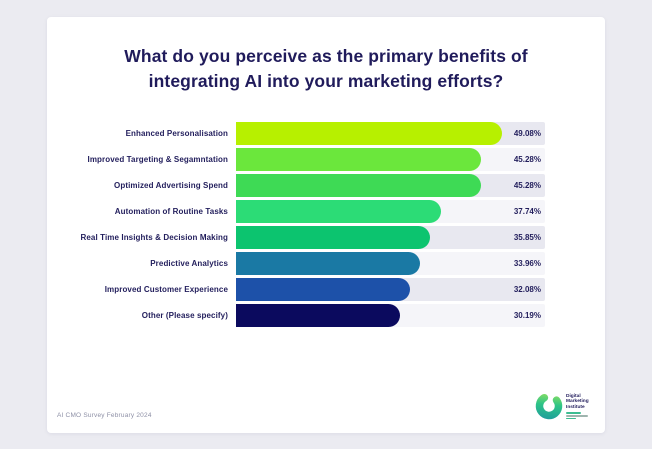 This screenshot has height=449, width=652. I want to click on category-label: Optimized Advertising Spend, so click(171, 185).